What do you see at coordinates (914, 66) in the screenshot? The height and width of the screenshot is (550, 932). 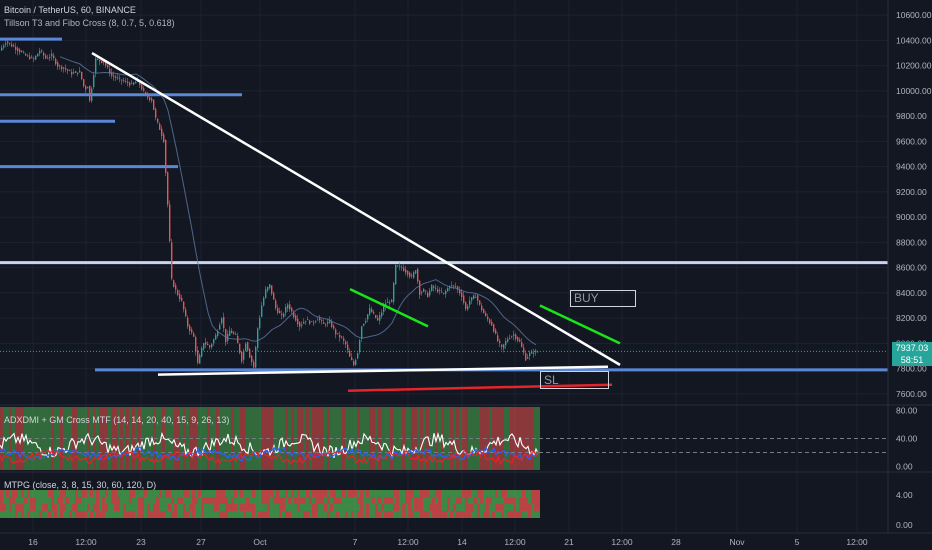 I see `price-tick-label: 10200.00` at bounding box center [914, 66].